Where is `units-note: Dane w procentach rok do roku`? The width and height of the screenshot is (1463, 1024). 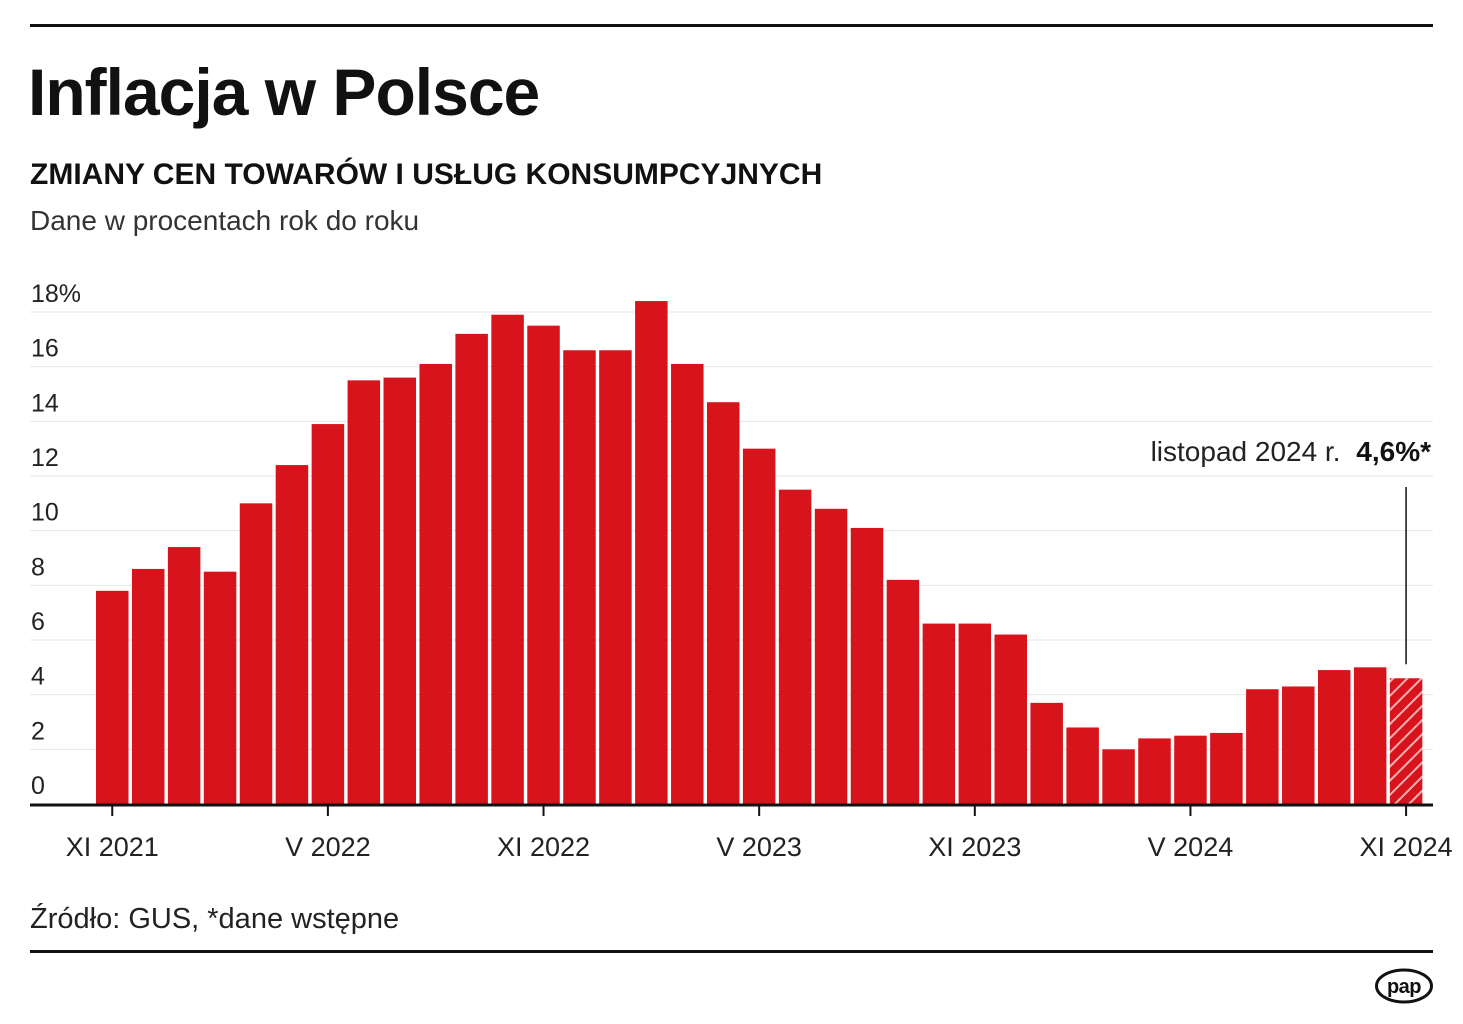
units-note: Dane w procentach rok do roku is located at coordinates (225, 220).